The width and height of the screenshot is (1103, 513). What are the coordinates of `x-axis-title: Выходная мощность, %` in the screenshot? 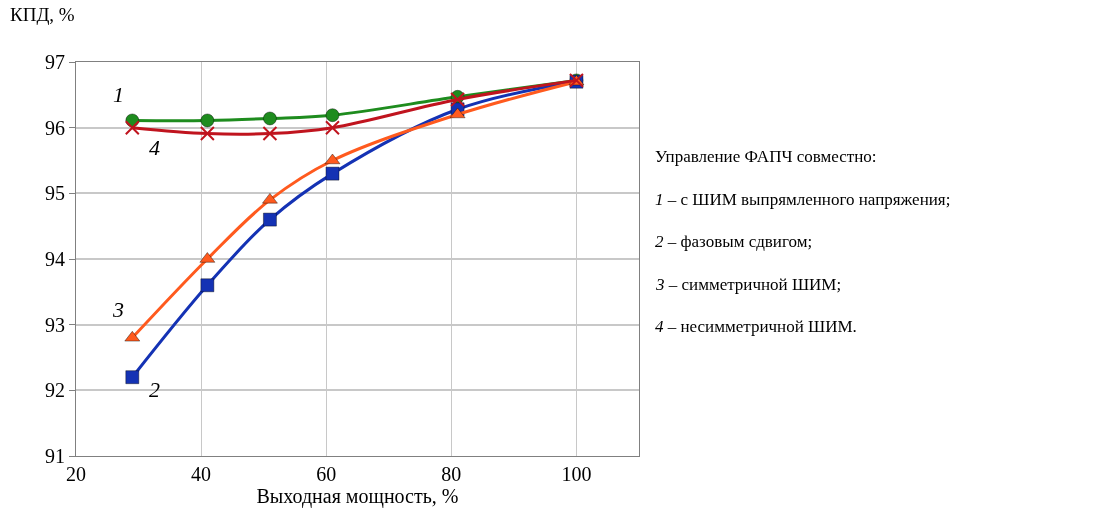 It's located at (357, 496).